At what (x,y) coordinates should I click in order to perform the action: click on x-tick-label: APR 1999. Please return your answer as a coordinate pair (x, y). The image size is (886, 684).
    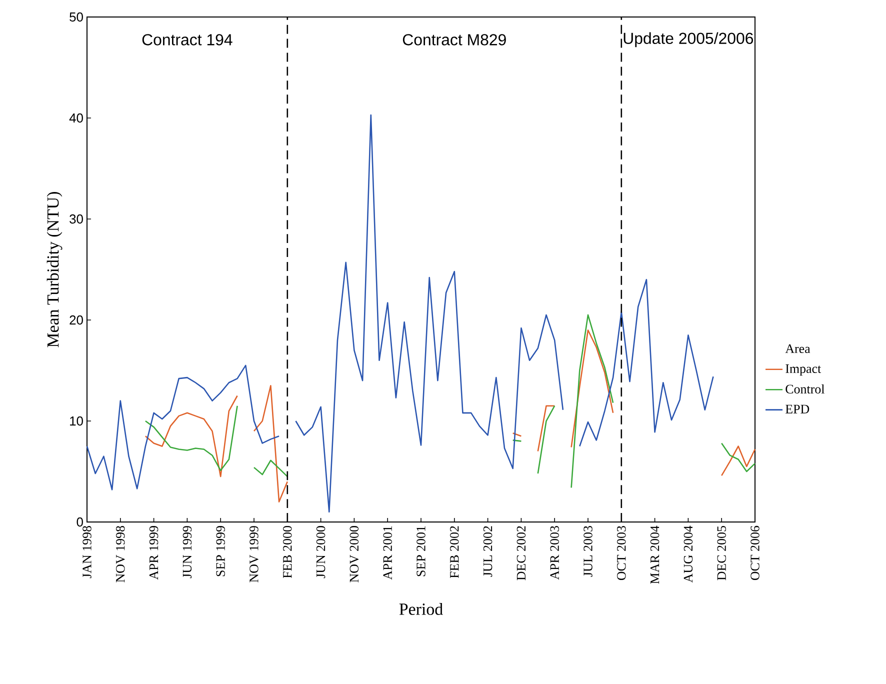
    Looking at the image, I should click on (153, 553).